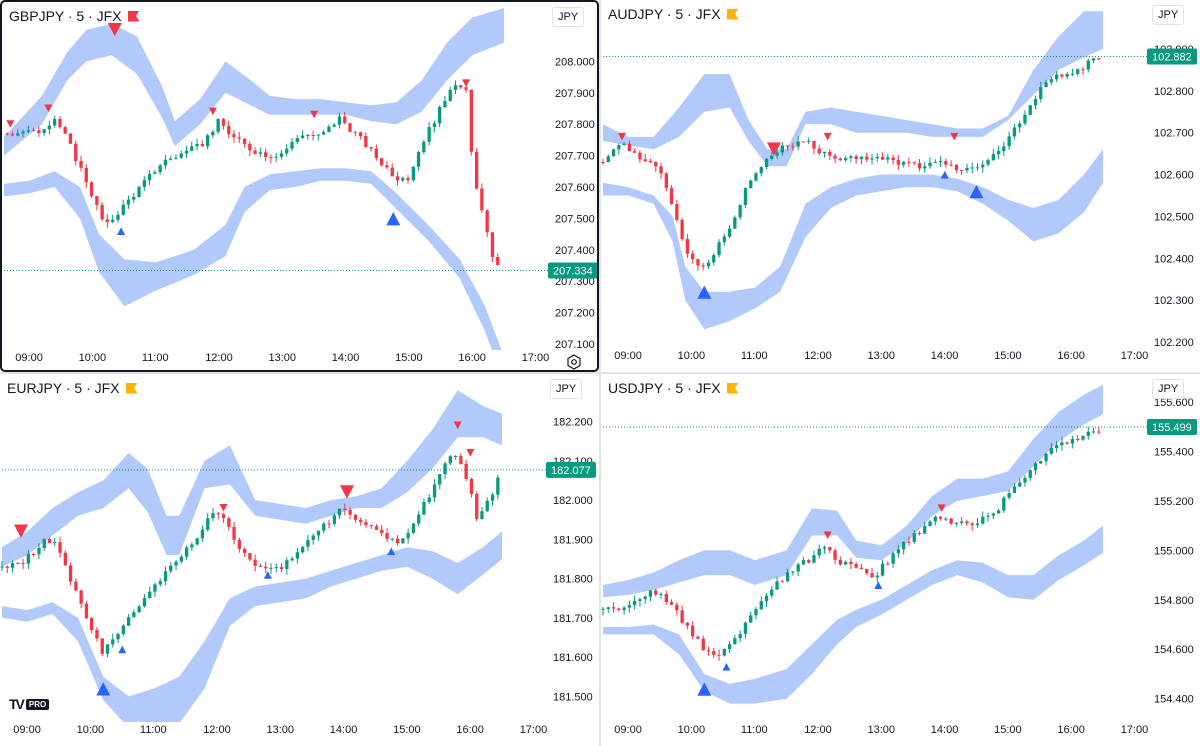  I want to click on time-axis-label: 12:00, so click(818, 730).